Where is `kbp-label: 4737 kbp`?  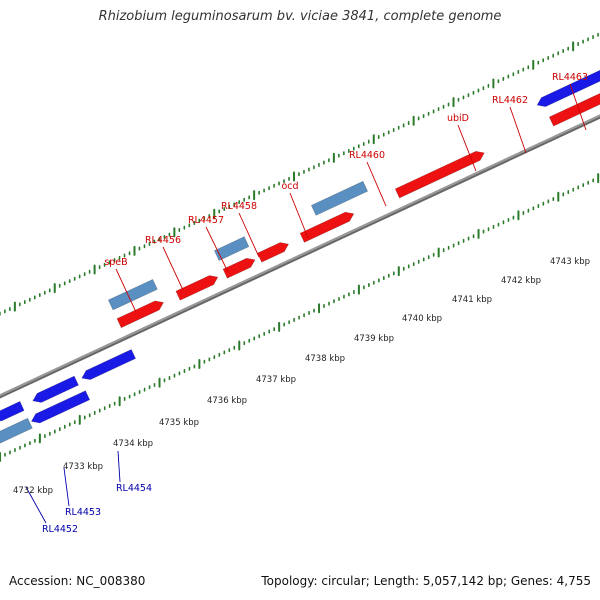 kbp-label: 4737 kbp is located at coordinates (276, 380).